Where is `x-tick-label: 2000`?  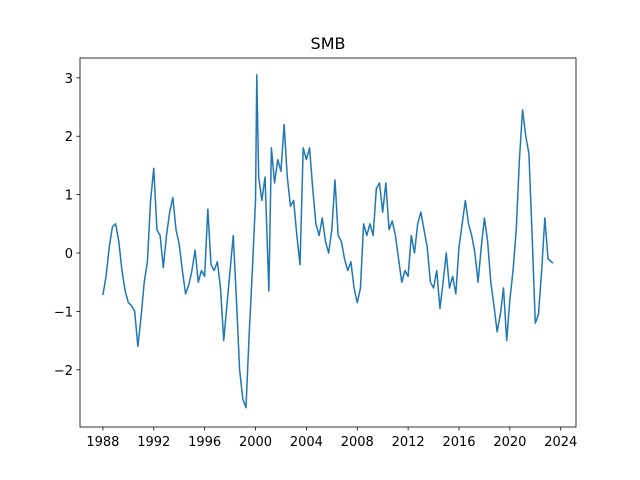 x-tick-label: 2000 is located at coordinates (255, 442).